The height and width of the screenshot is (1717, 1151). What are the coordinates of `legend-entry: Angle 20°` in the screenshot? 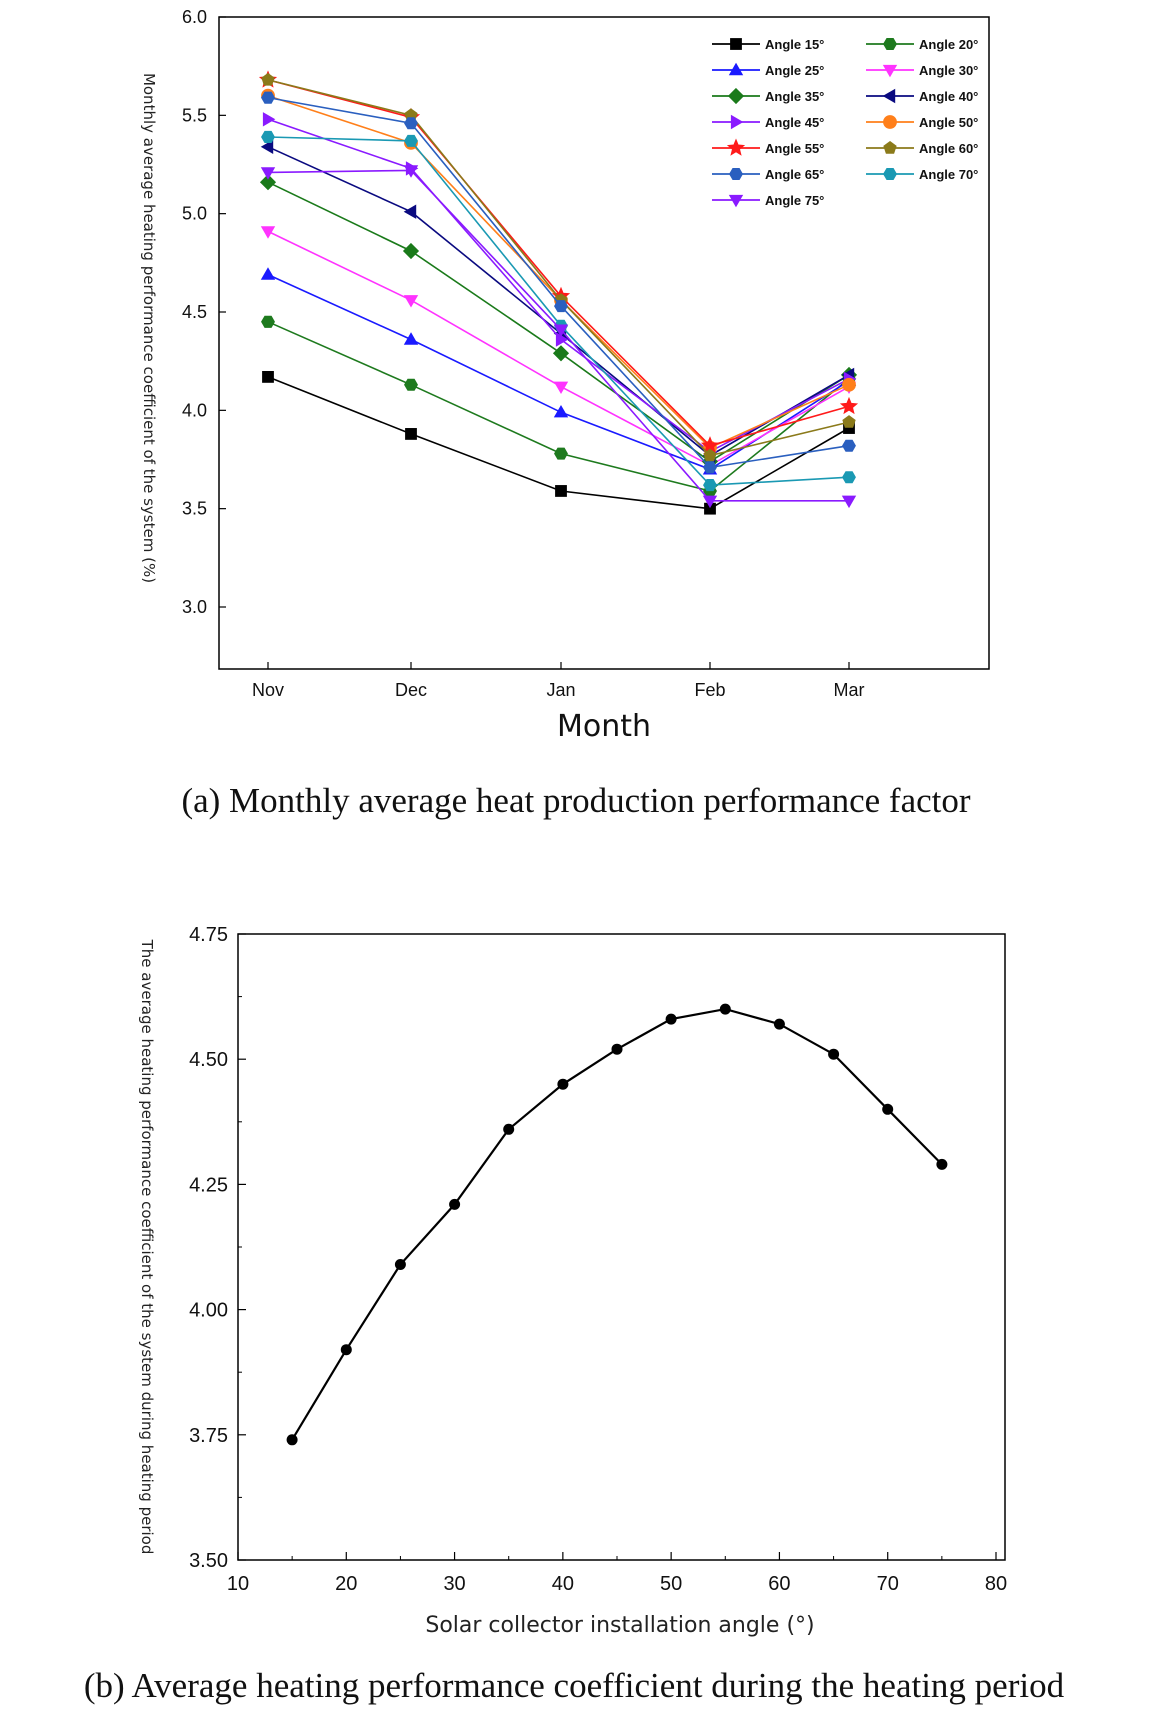 It's located at (922, 44).